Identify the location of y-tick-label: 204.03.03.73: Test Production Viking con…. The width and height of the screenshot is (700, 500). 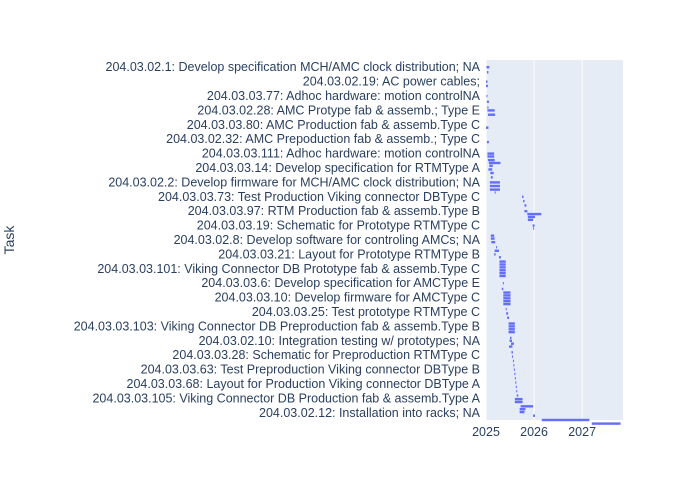
(319, 197).